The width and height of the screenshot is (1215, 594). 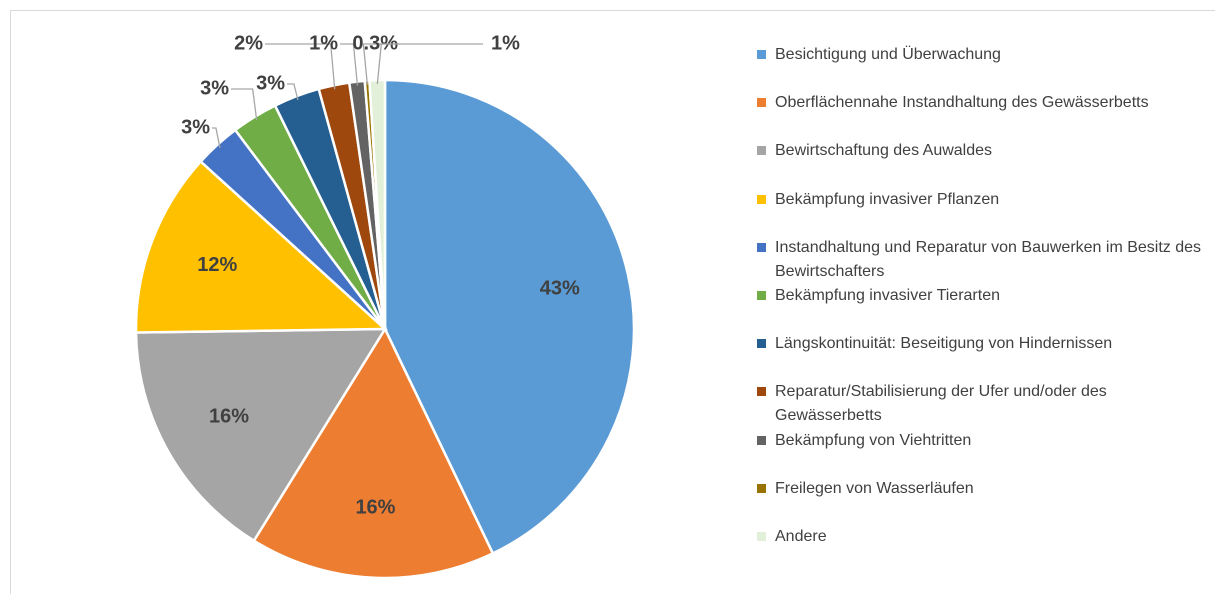 What do you see at coordinates (884, 151) in the screenshot?
I see `legend-label: Bewirtschaftung des Auwaldes` at bounding box center [884, 151].